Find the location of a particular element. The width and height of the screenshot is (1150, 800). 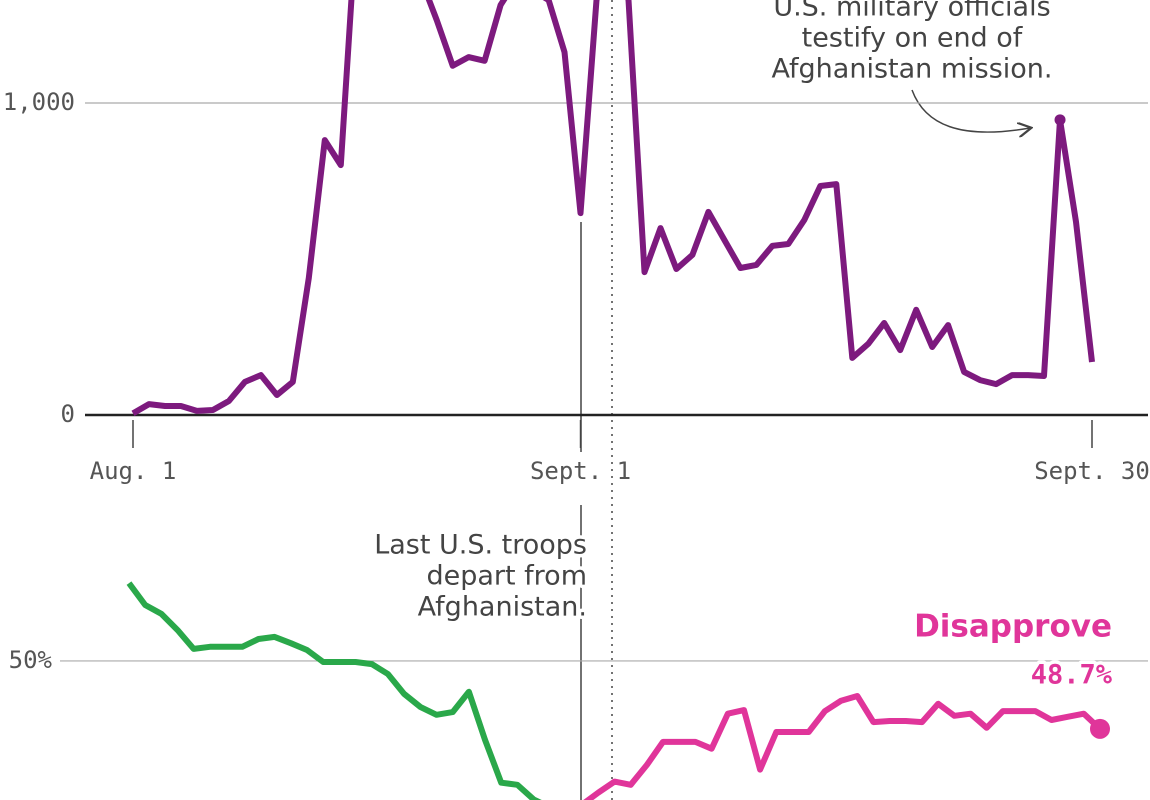

y-tick-label: 1,000 is located at coordinates (39, 102).